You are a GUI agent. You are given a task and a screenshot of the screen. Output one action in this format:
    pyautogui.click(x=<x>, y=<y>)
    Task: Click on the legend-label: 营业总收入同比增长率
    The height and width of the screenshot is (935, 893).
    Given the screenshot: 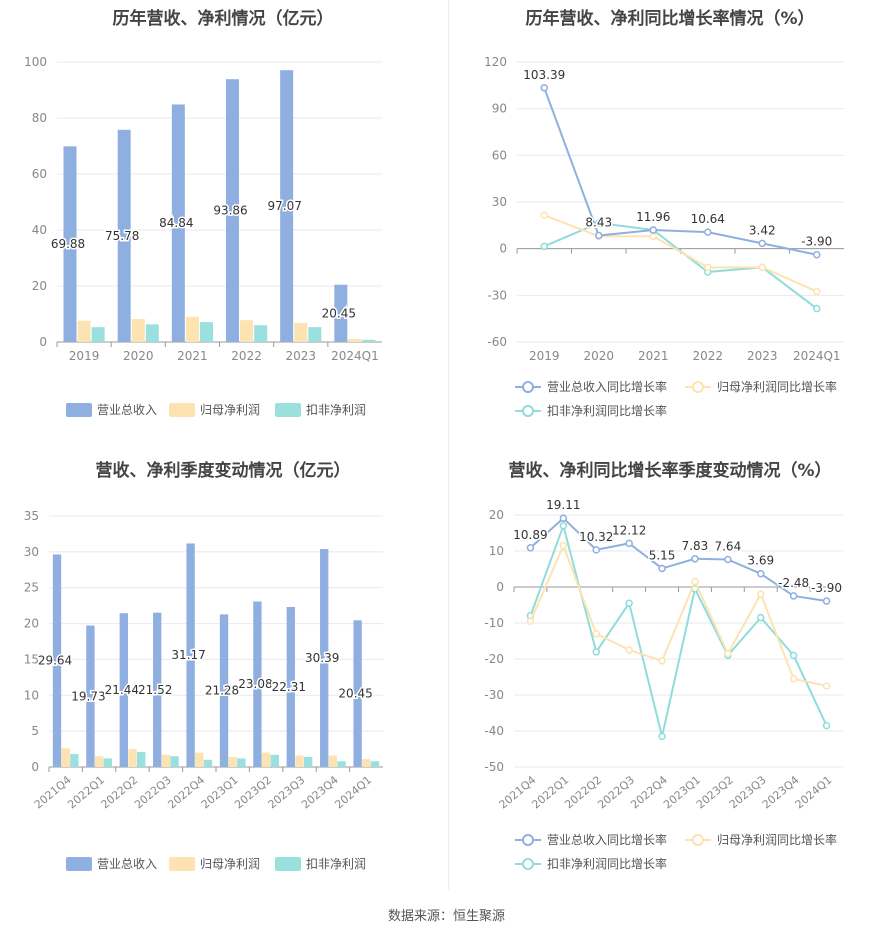 What is the action you would take?
    pyautogui.click(x=607, y=839)
    